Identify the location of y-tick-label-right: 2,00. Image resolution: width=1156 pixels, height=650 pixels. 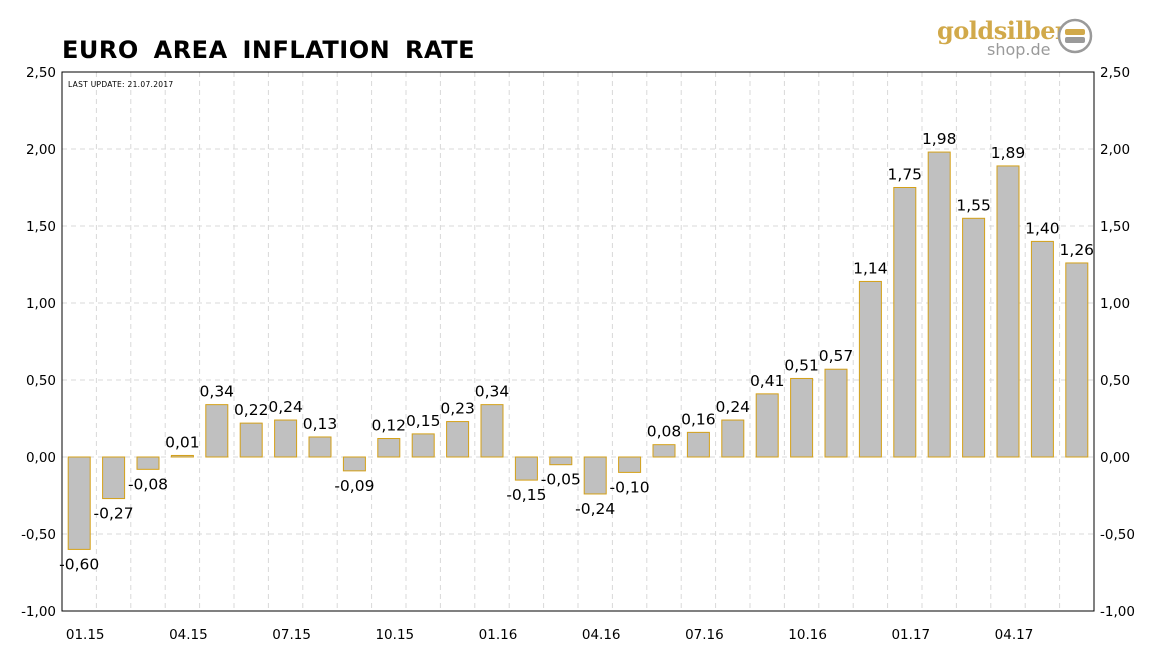
(1115, 150).